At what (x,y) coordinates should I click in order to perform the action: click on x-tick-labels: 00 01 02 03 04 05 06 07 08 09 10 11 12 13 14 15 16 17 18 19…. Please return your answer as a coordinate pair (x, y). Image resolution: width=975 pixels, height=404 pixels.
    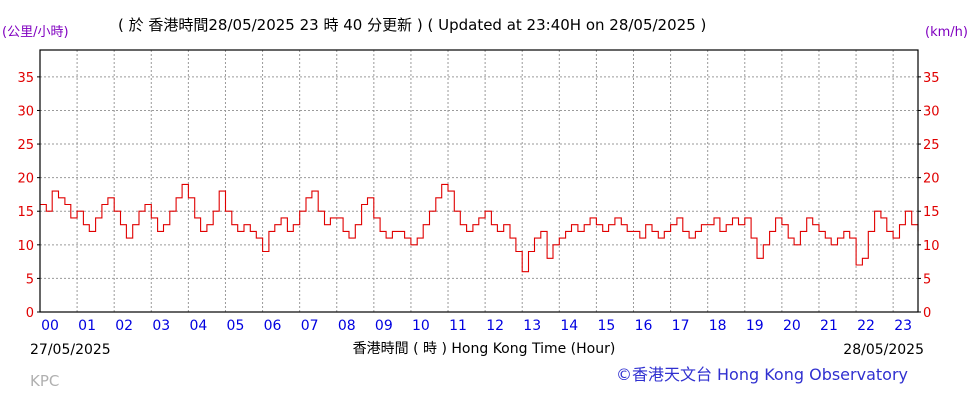
    Looking at the image, I should click on (476, 326).